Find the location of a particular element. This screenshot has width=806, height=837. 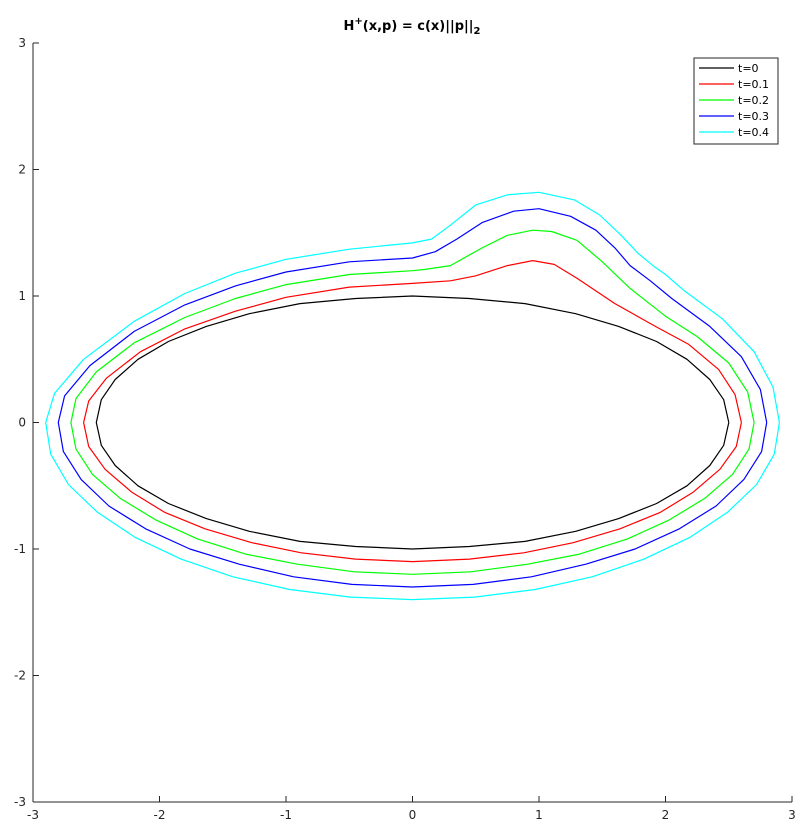

y-tick-label: 0 is located at coordinates (22, 423).